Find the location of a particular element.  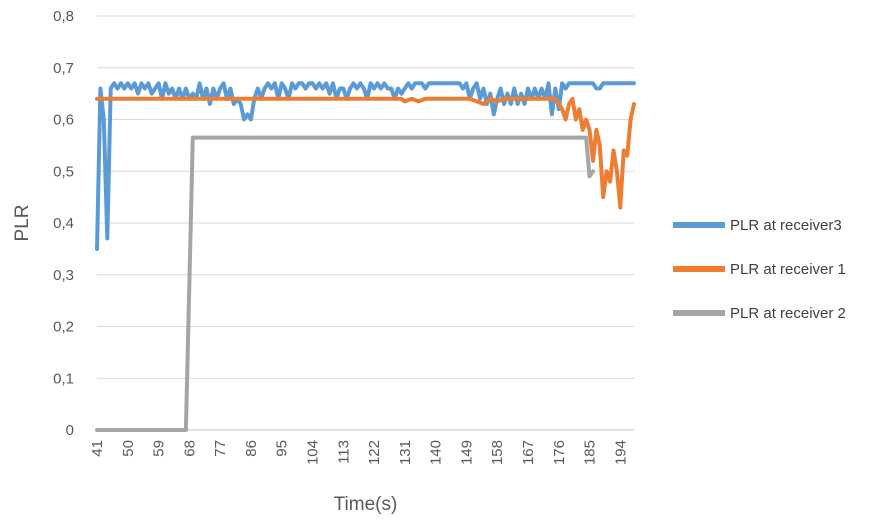

x-tick-label: 131 is located at coordinates (405, 452).